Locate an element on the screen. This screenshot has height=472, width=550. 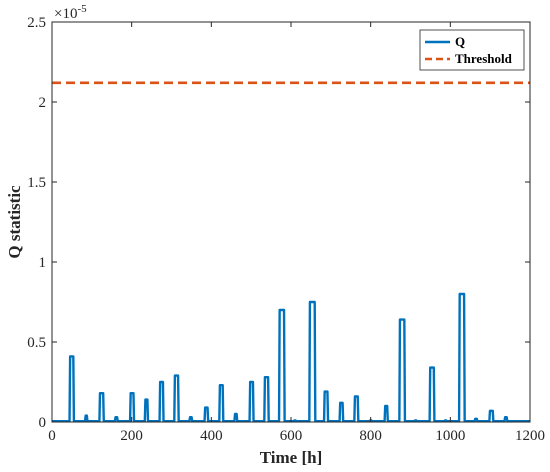
y-tick-label: 0 is located at coordinates (43, 423).